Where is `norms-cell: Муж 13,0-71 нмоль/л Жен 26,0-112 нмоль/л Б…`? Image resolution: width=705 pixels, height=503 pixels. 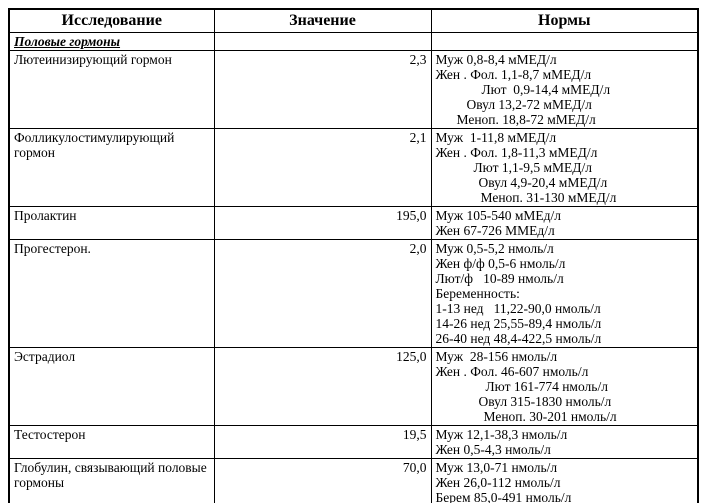
norms-cell: Муж 13,0-71 нмоль/л Жен 26,0-112 нмоль/л Б… is located at coordinates (564, 480).